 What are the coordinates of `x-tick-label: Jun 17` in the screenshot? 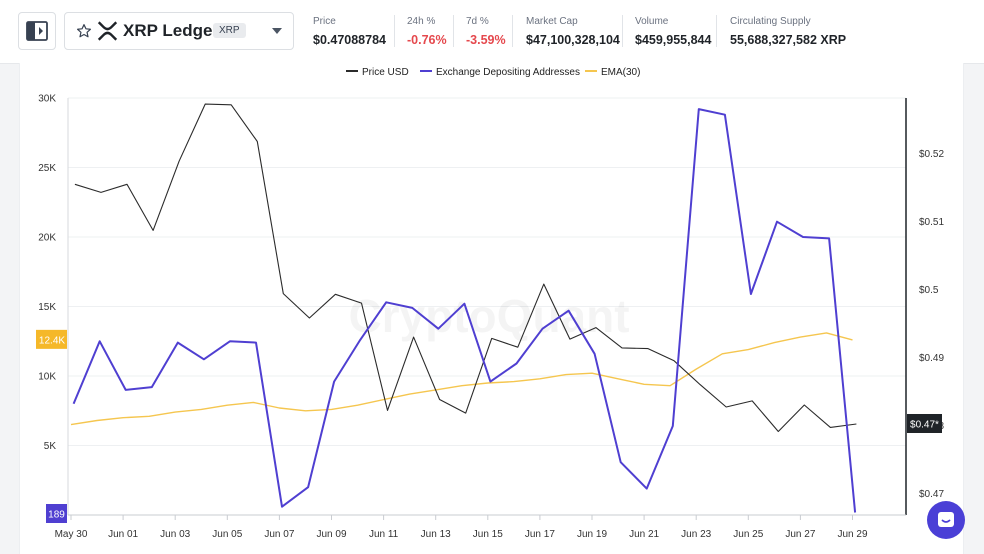 It's located at (540, 534).